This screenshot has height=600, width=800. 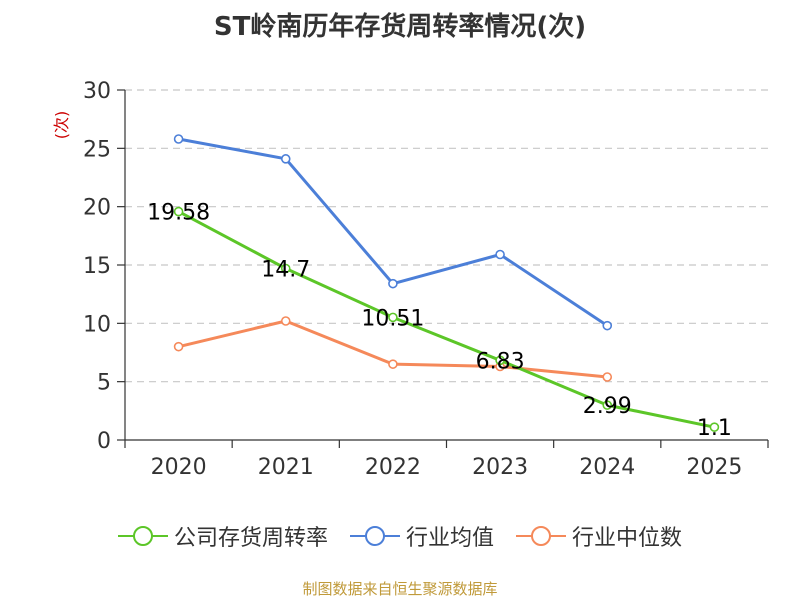 I want to click on data-label: 10.51, so click(x=392, y=318).